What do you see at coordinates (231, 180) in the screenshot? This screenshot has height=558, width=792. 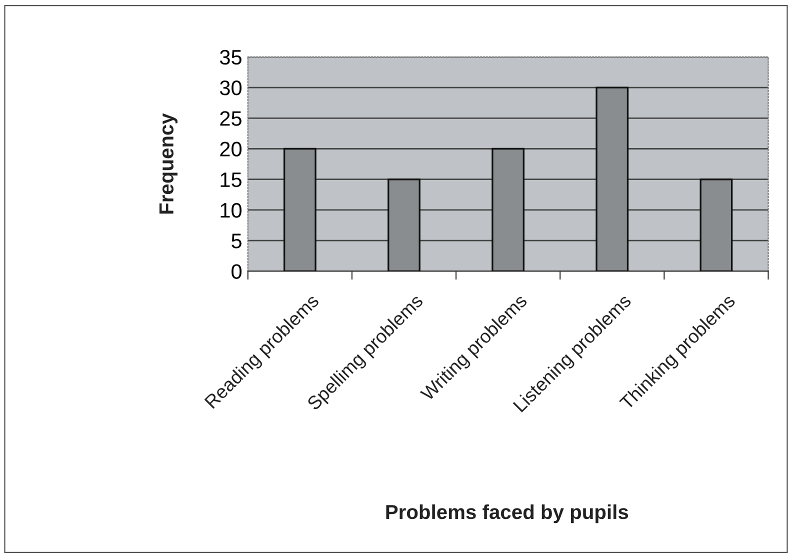 I see `y-tick-label: 15` at bounding box center [231, 180].